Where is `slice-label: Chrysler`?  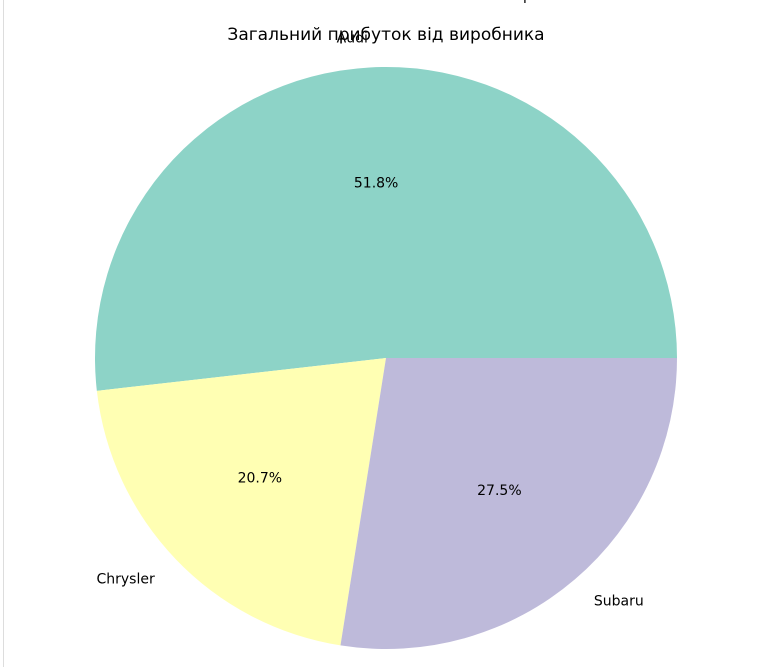 slice-label: Chrysler is located at coordinates (125, 579).